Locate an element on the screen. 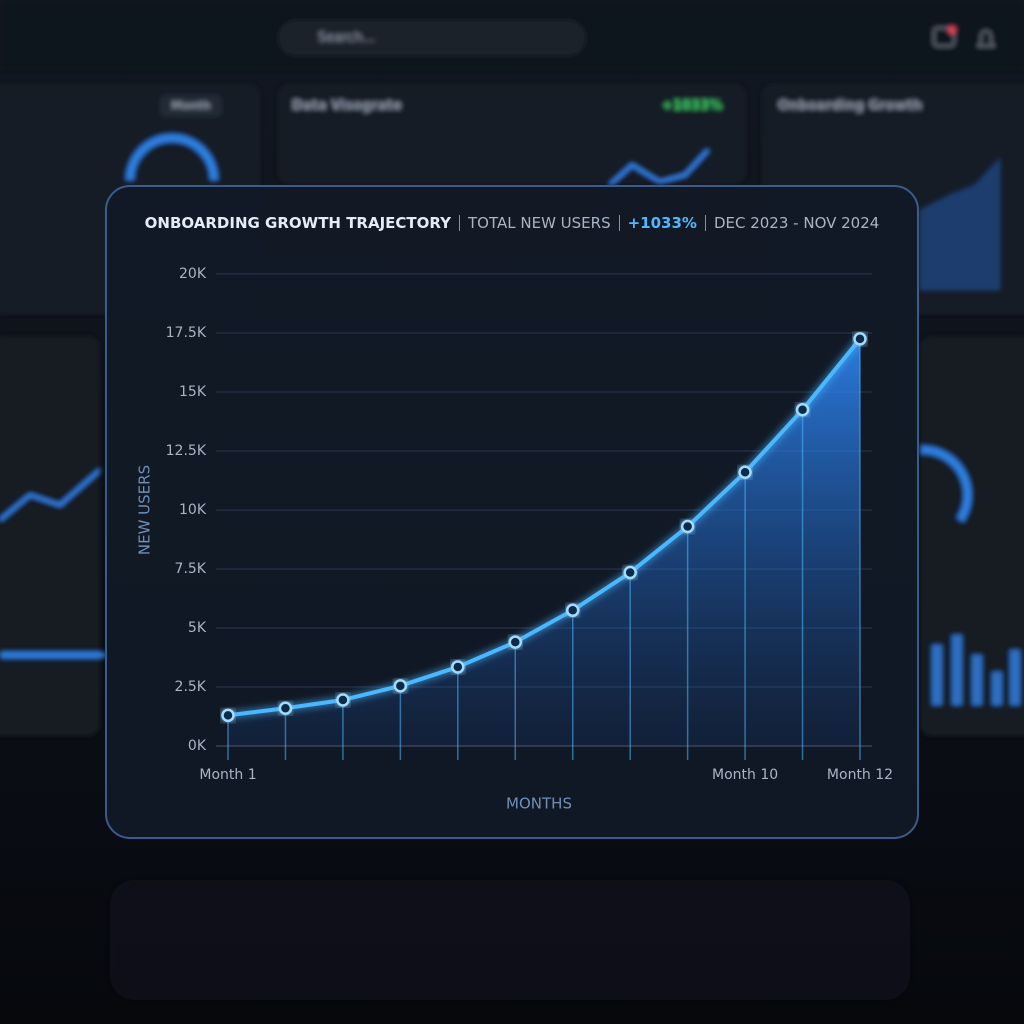 The width and height of the screenshot is (1024, 1024). growth-value: +1033% is located at coordinates (662, 223).